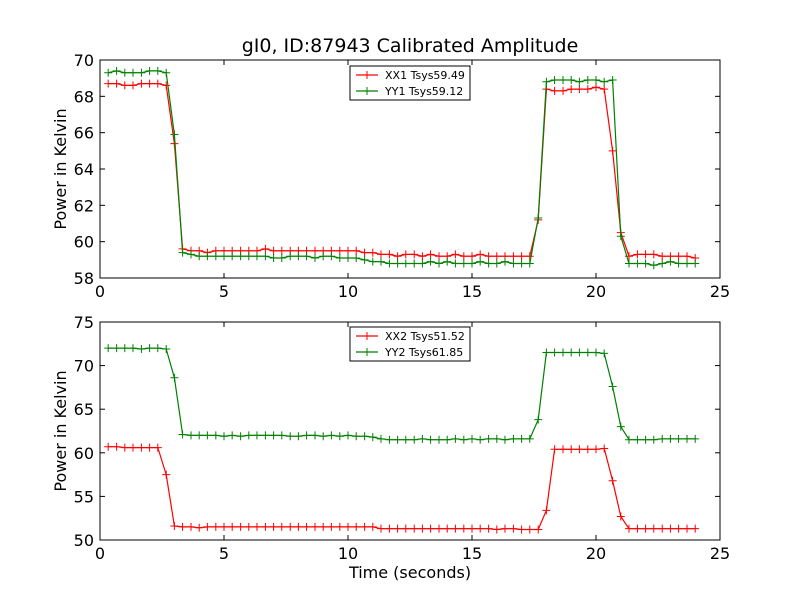 The image size is (800, 600). Describe the element at coordinates (410, 46) in the screenshot. I see `chart-title: gI0, ID:87943 Calibrated Amplitude` at that location.